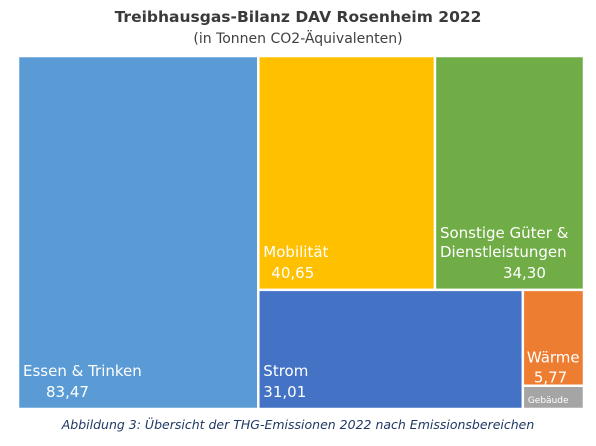  I want to click on chart-title: Treibhausgas-Bilanz DAV Rosenheim 2022, so click(298, 17).